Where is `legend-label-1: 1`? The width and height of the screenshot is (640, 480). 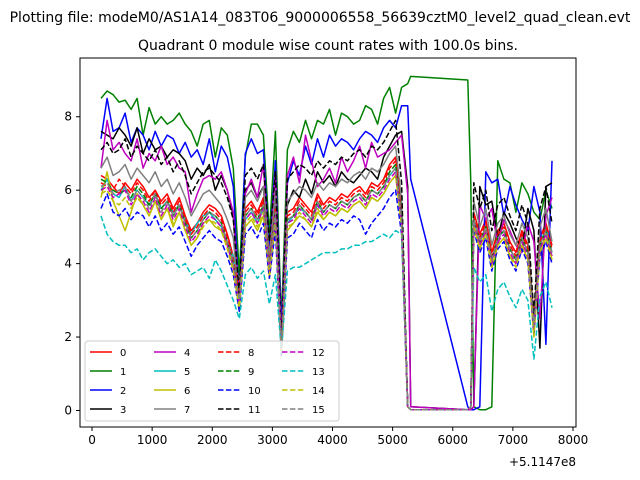 legend-label-1: 1 is located at coordinates (123, 372).